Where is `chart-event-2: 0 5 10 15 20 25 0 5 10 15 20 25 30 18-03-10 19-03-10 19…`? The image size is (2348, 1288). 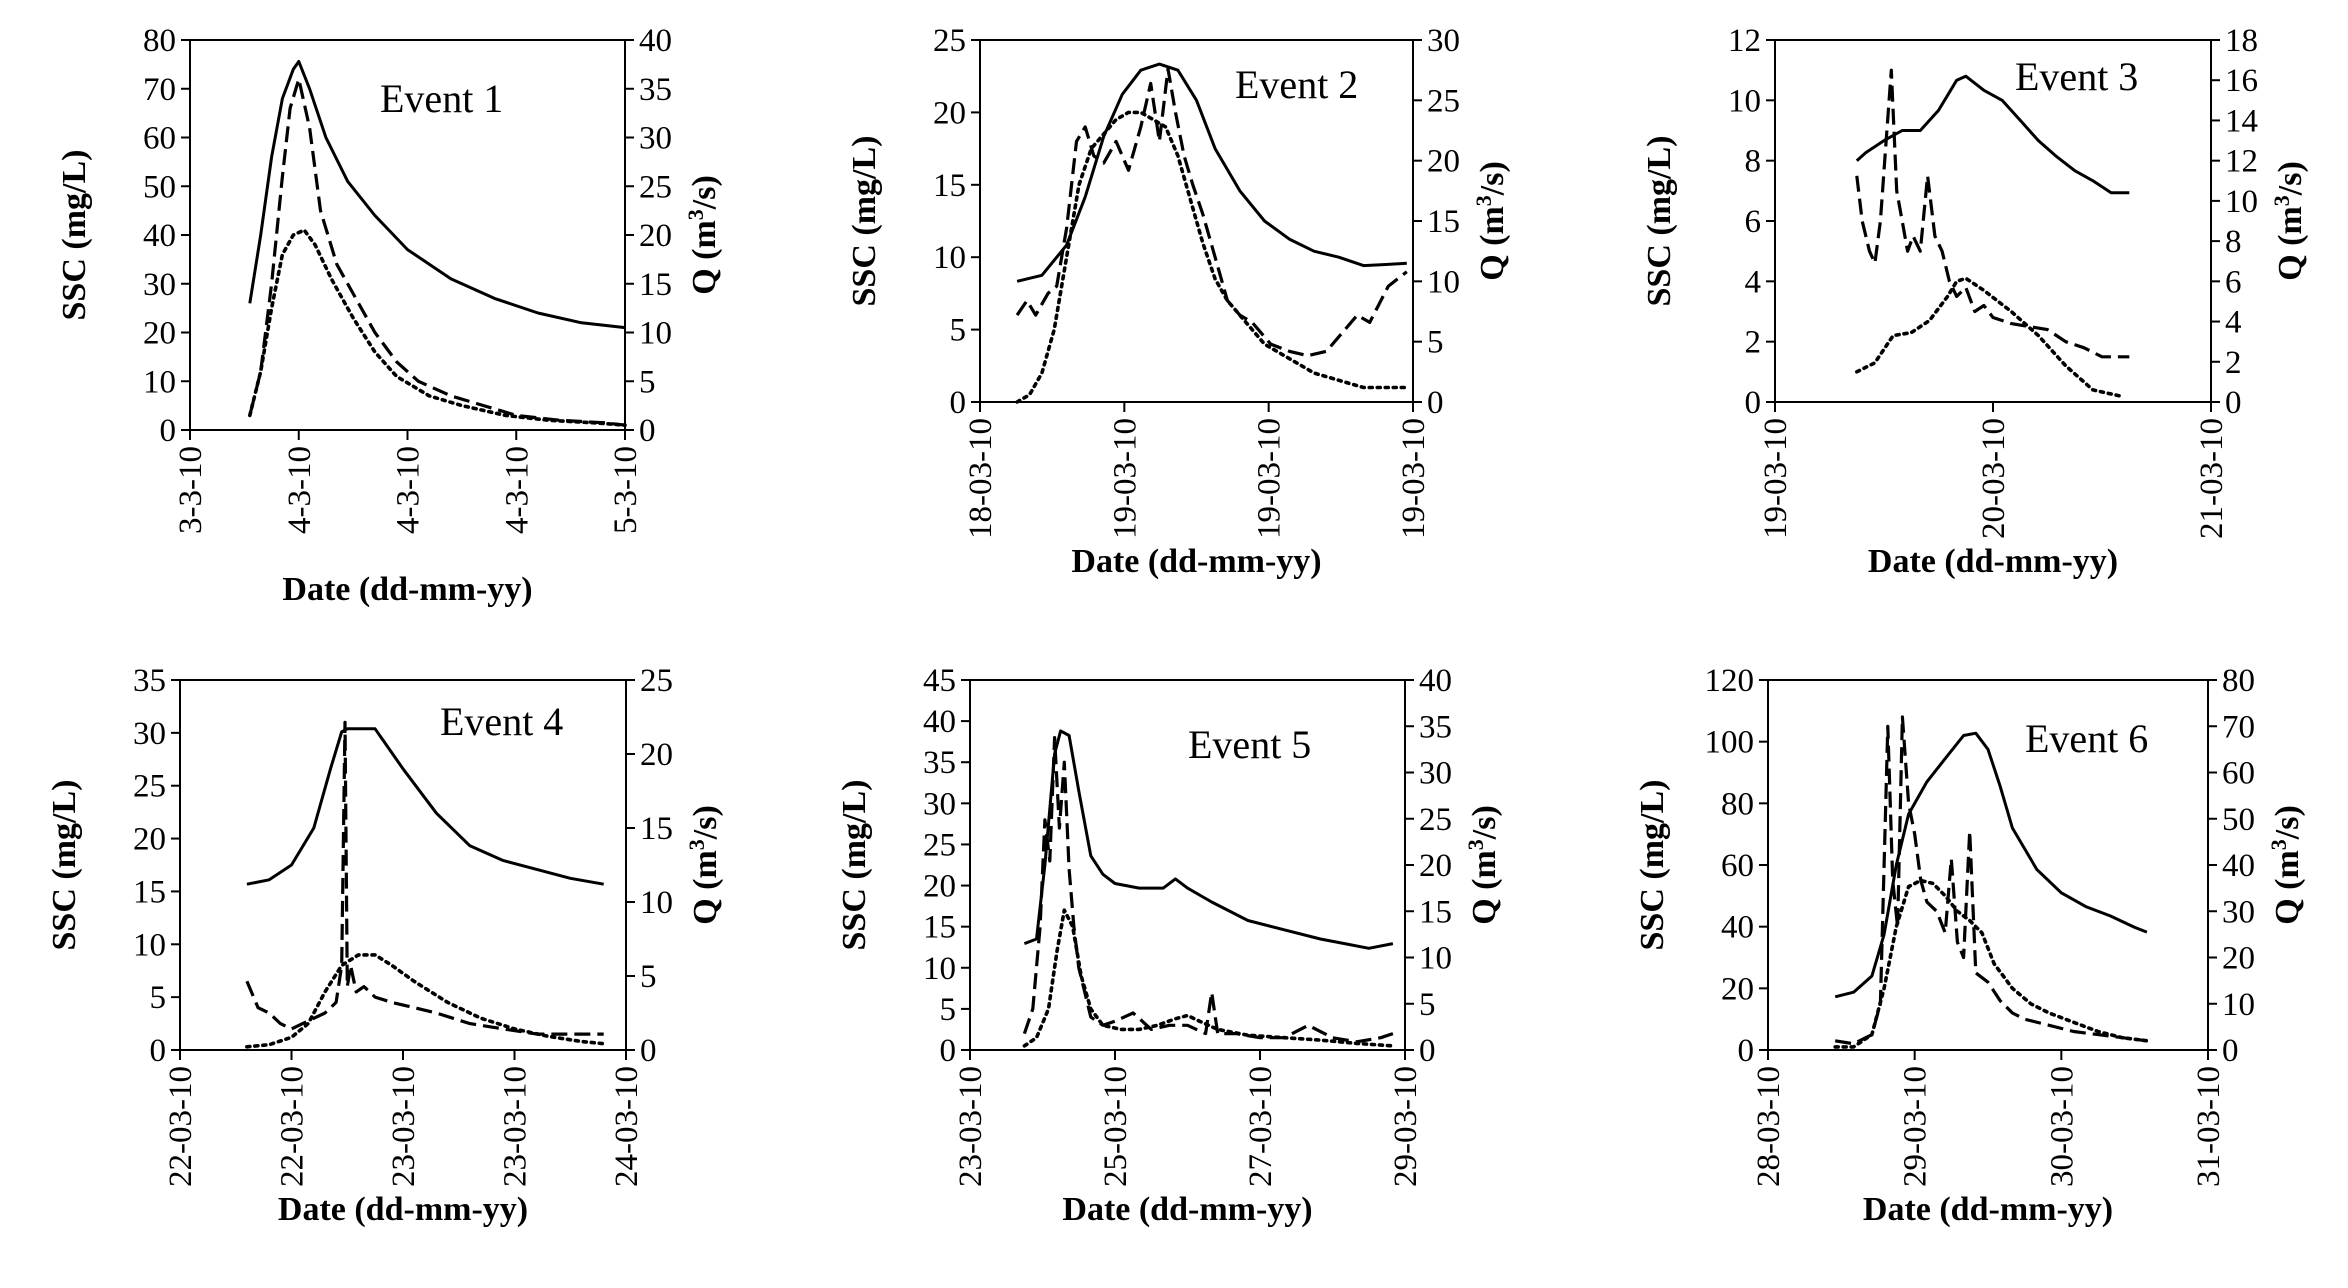
chart-event-2: 0 5 10 15 20 25 0 5 10 15 20 25 30 18-03-10 19-03-10 19… is located at coordinates (1178, 301).